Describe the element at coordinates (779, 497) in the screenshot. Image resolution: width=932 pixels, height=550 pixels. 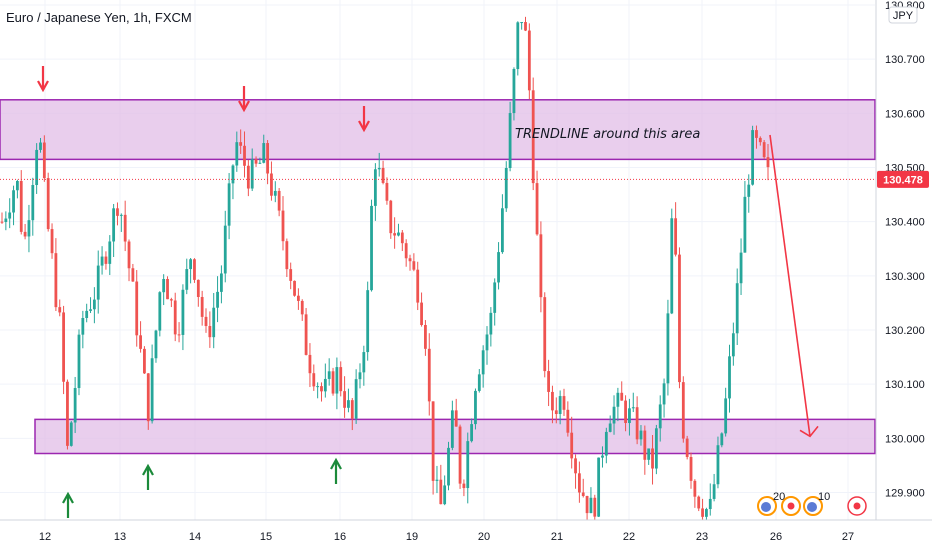
I see `event-badge-1-count: 20` at that location.